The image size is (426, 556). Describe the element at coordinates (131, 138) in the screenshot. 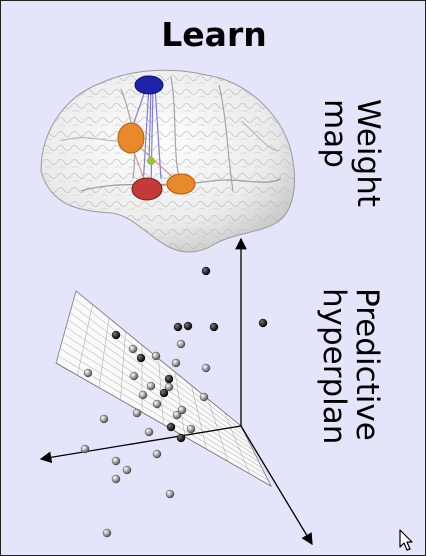

I see `region-orange-anterior` at that location.